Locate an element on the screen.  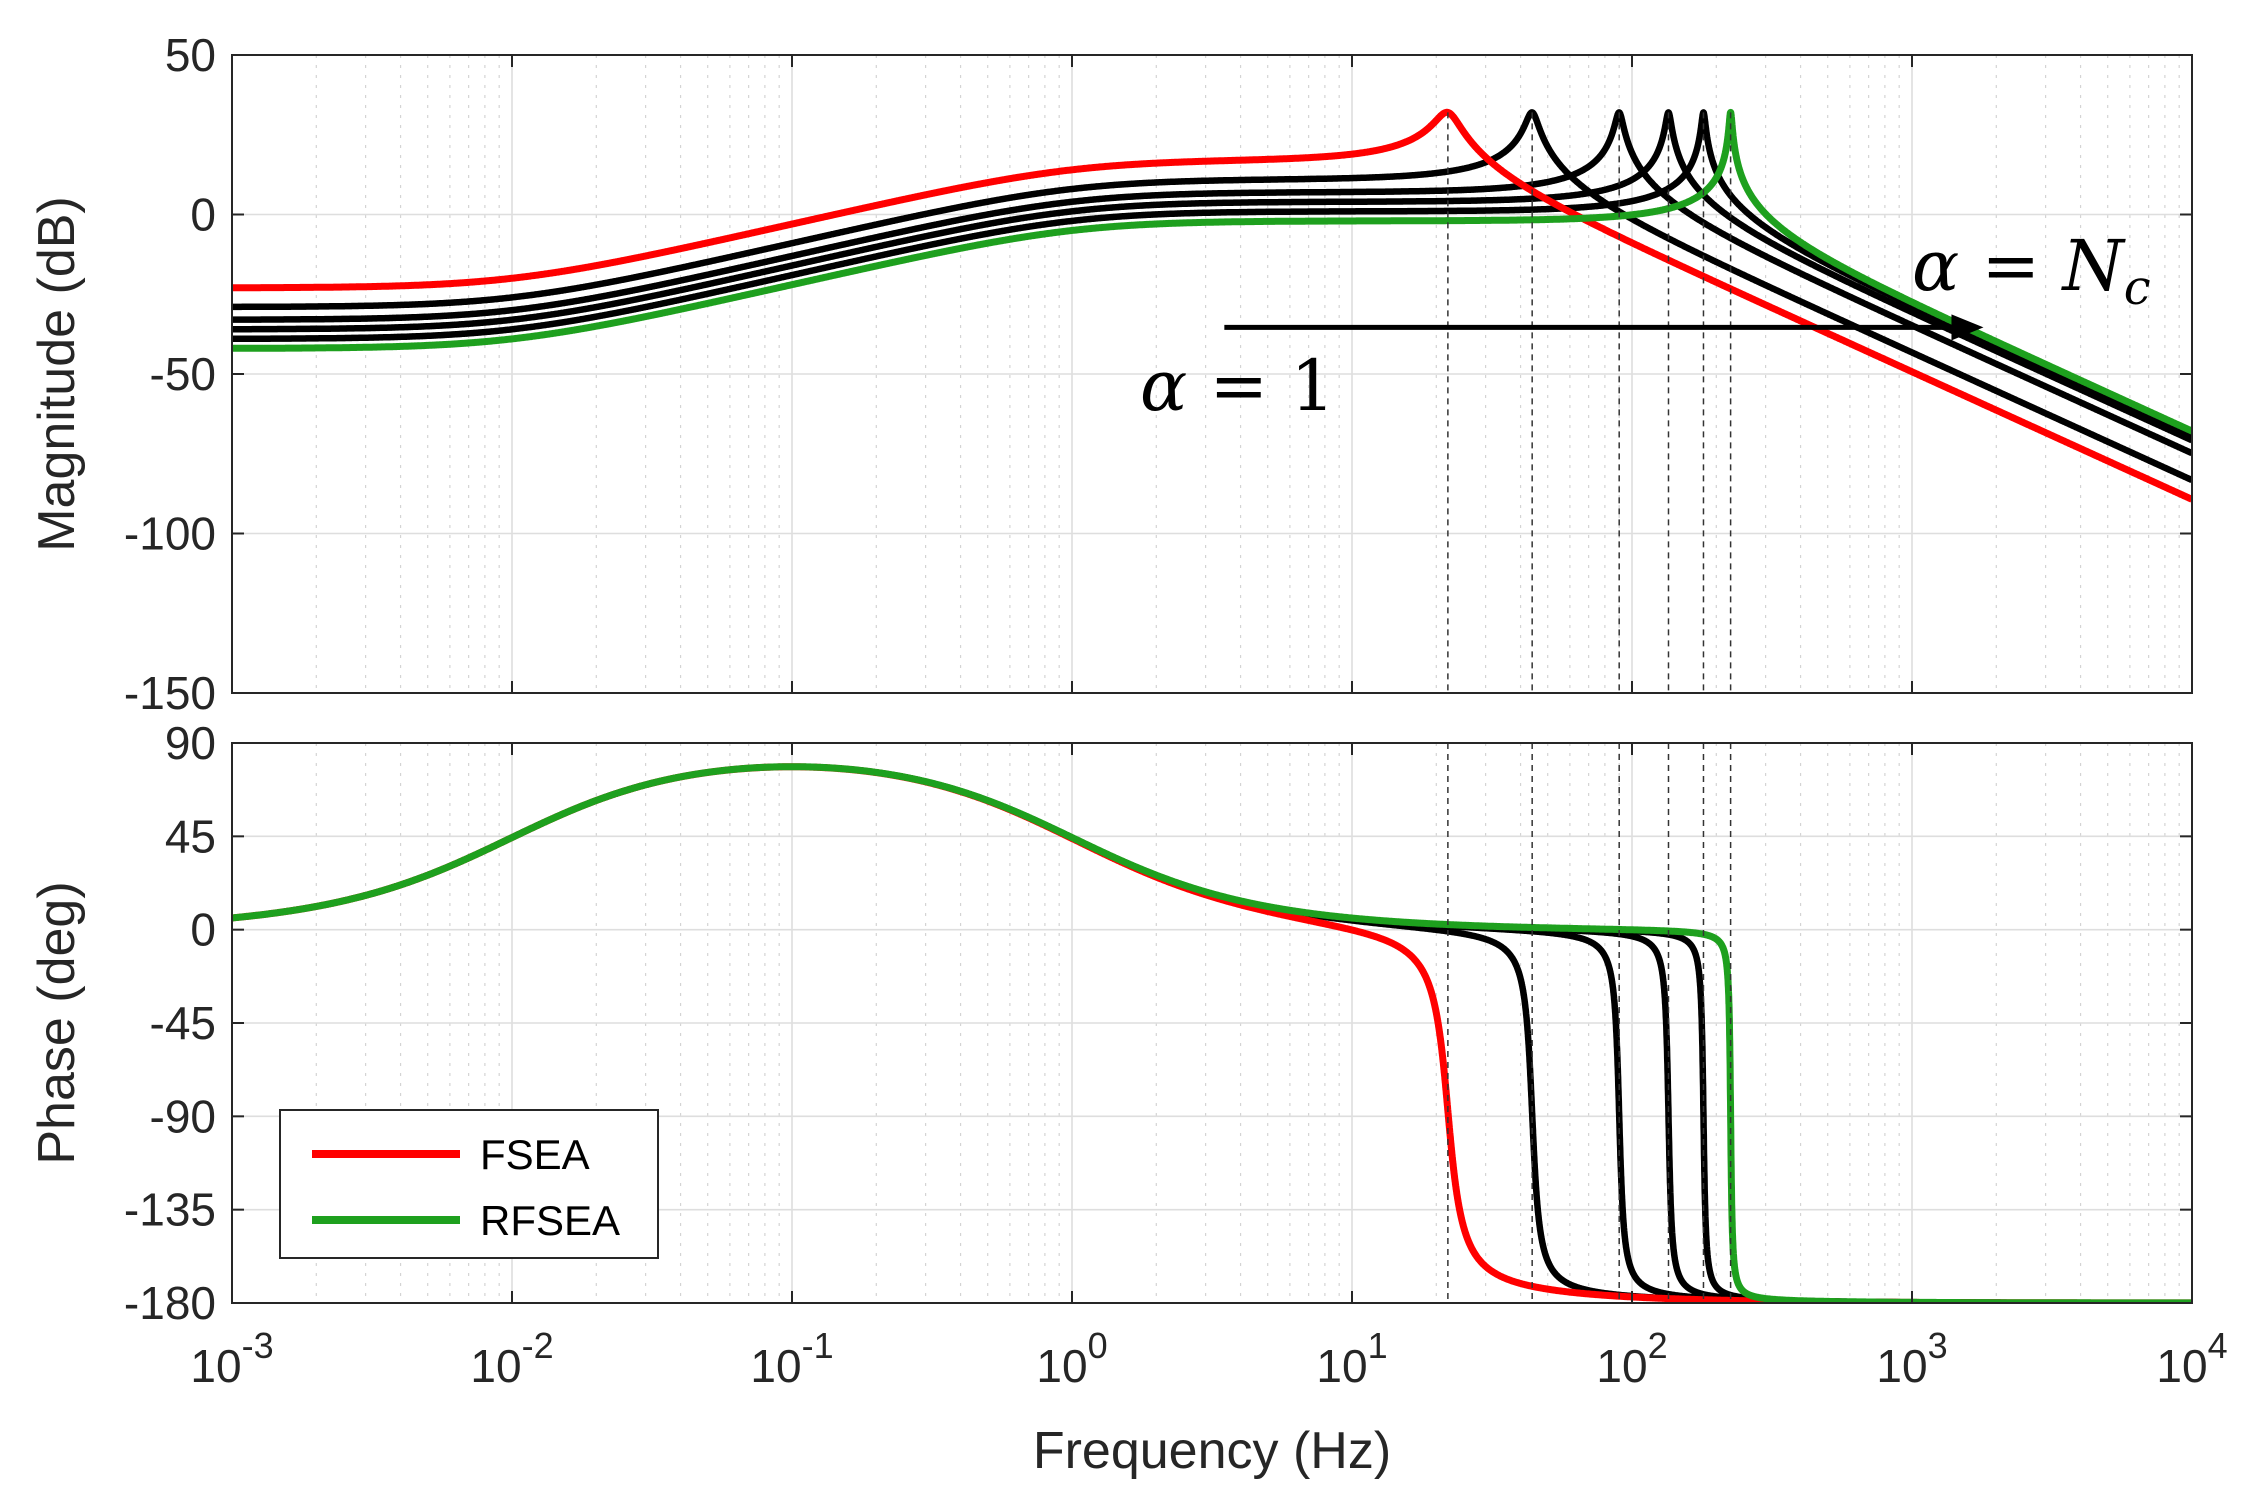
x-tick-label: 10² is located at coordinates (1631, 1358).